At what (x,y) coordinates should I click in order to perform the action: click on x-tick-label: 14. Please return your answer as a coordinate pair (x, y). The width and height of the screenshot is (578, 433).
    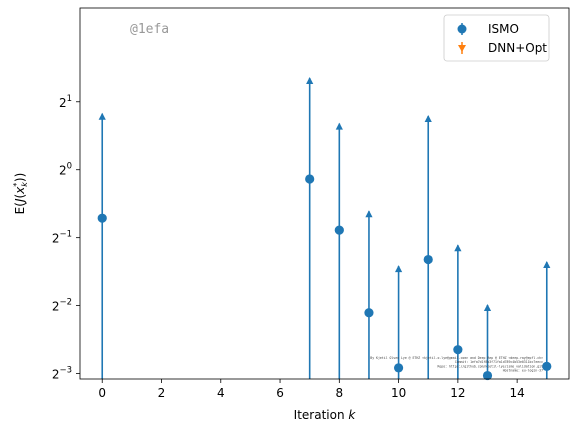
    Looking at the image, I should click on (516, 393).